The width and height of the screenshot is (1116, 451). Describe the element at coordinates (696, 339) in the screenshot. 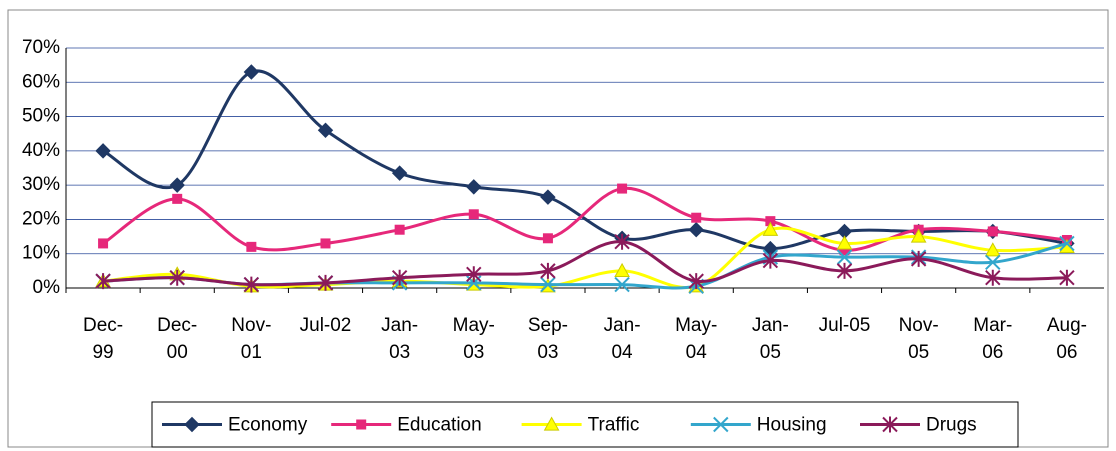

I see `x-tick-label: May-04` at that location.